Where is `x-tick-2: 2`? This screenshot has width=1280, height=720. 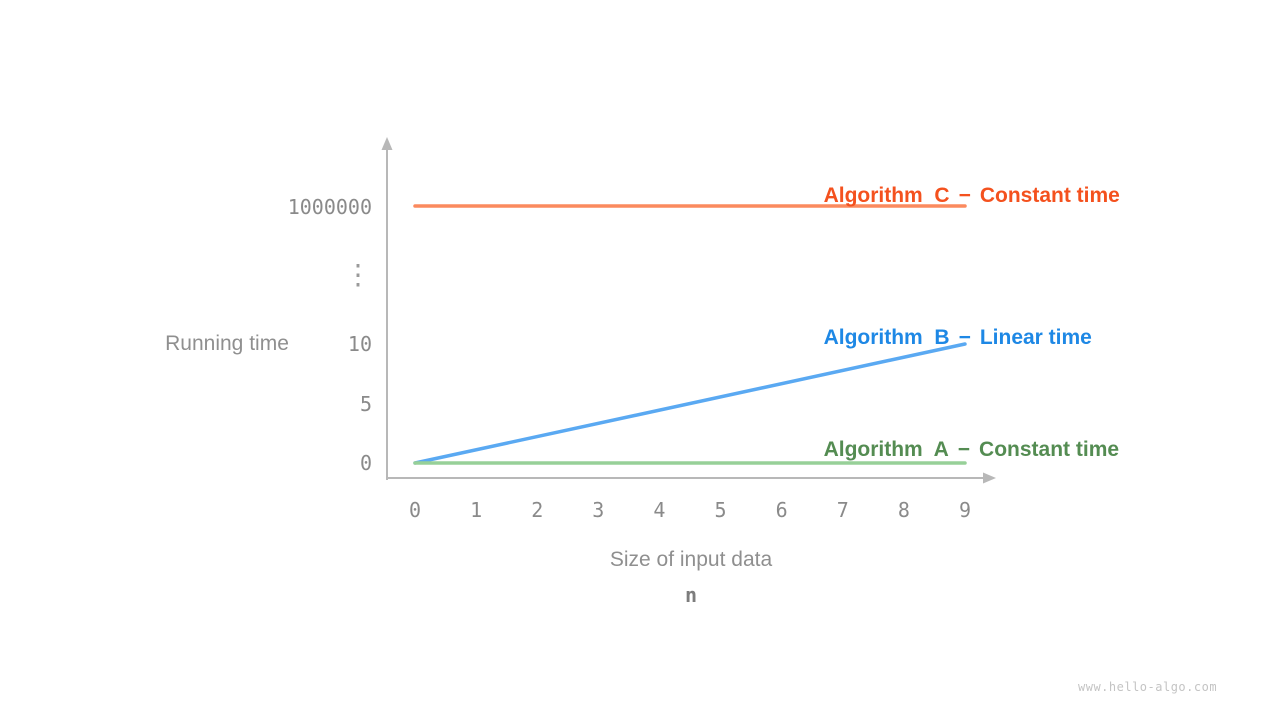
x-tick-2: 2 is located at coordinates (537, 510).